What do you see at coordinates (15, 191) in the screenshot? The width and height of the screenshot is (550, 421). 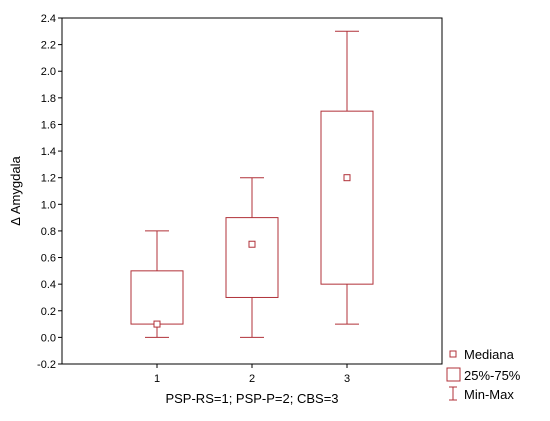 I see `y-axis-label: Δ Amygdala` at bounding box center [15, 191].